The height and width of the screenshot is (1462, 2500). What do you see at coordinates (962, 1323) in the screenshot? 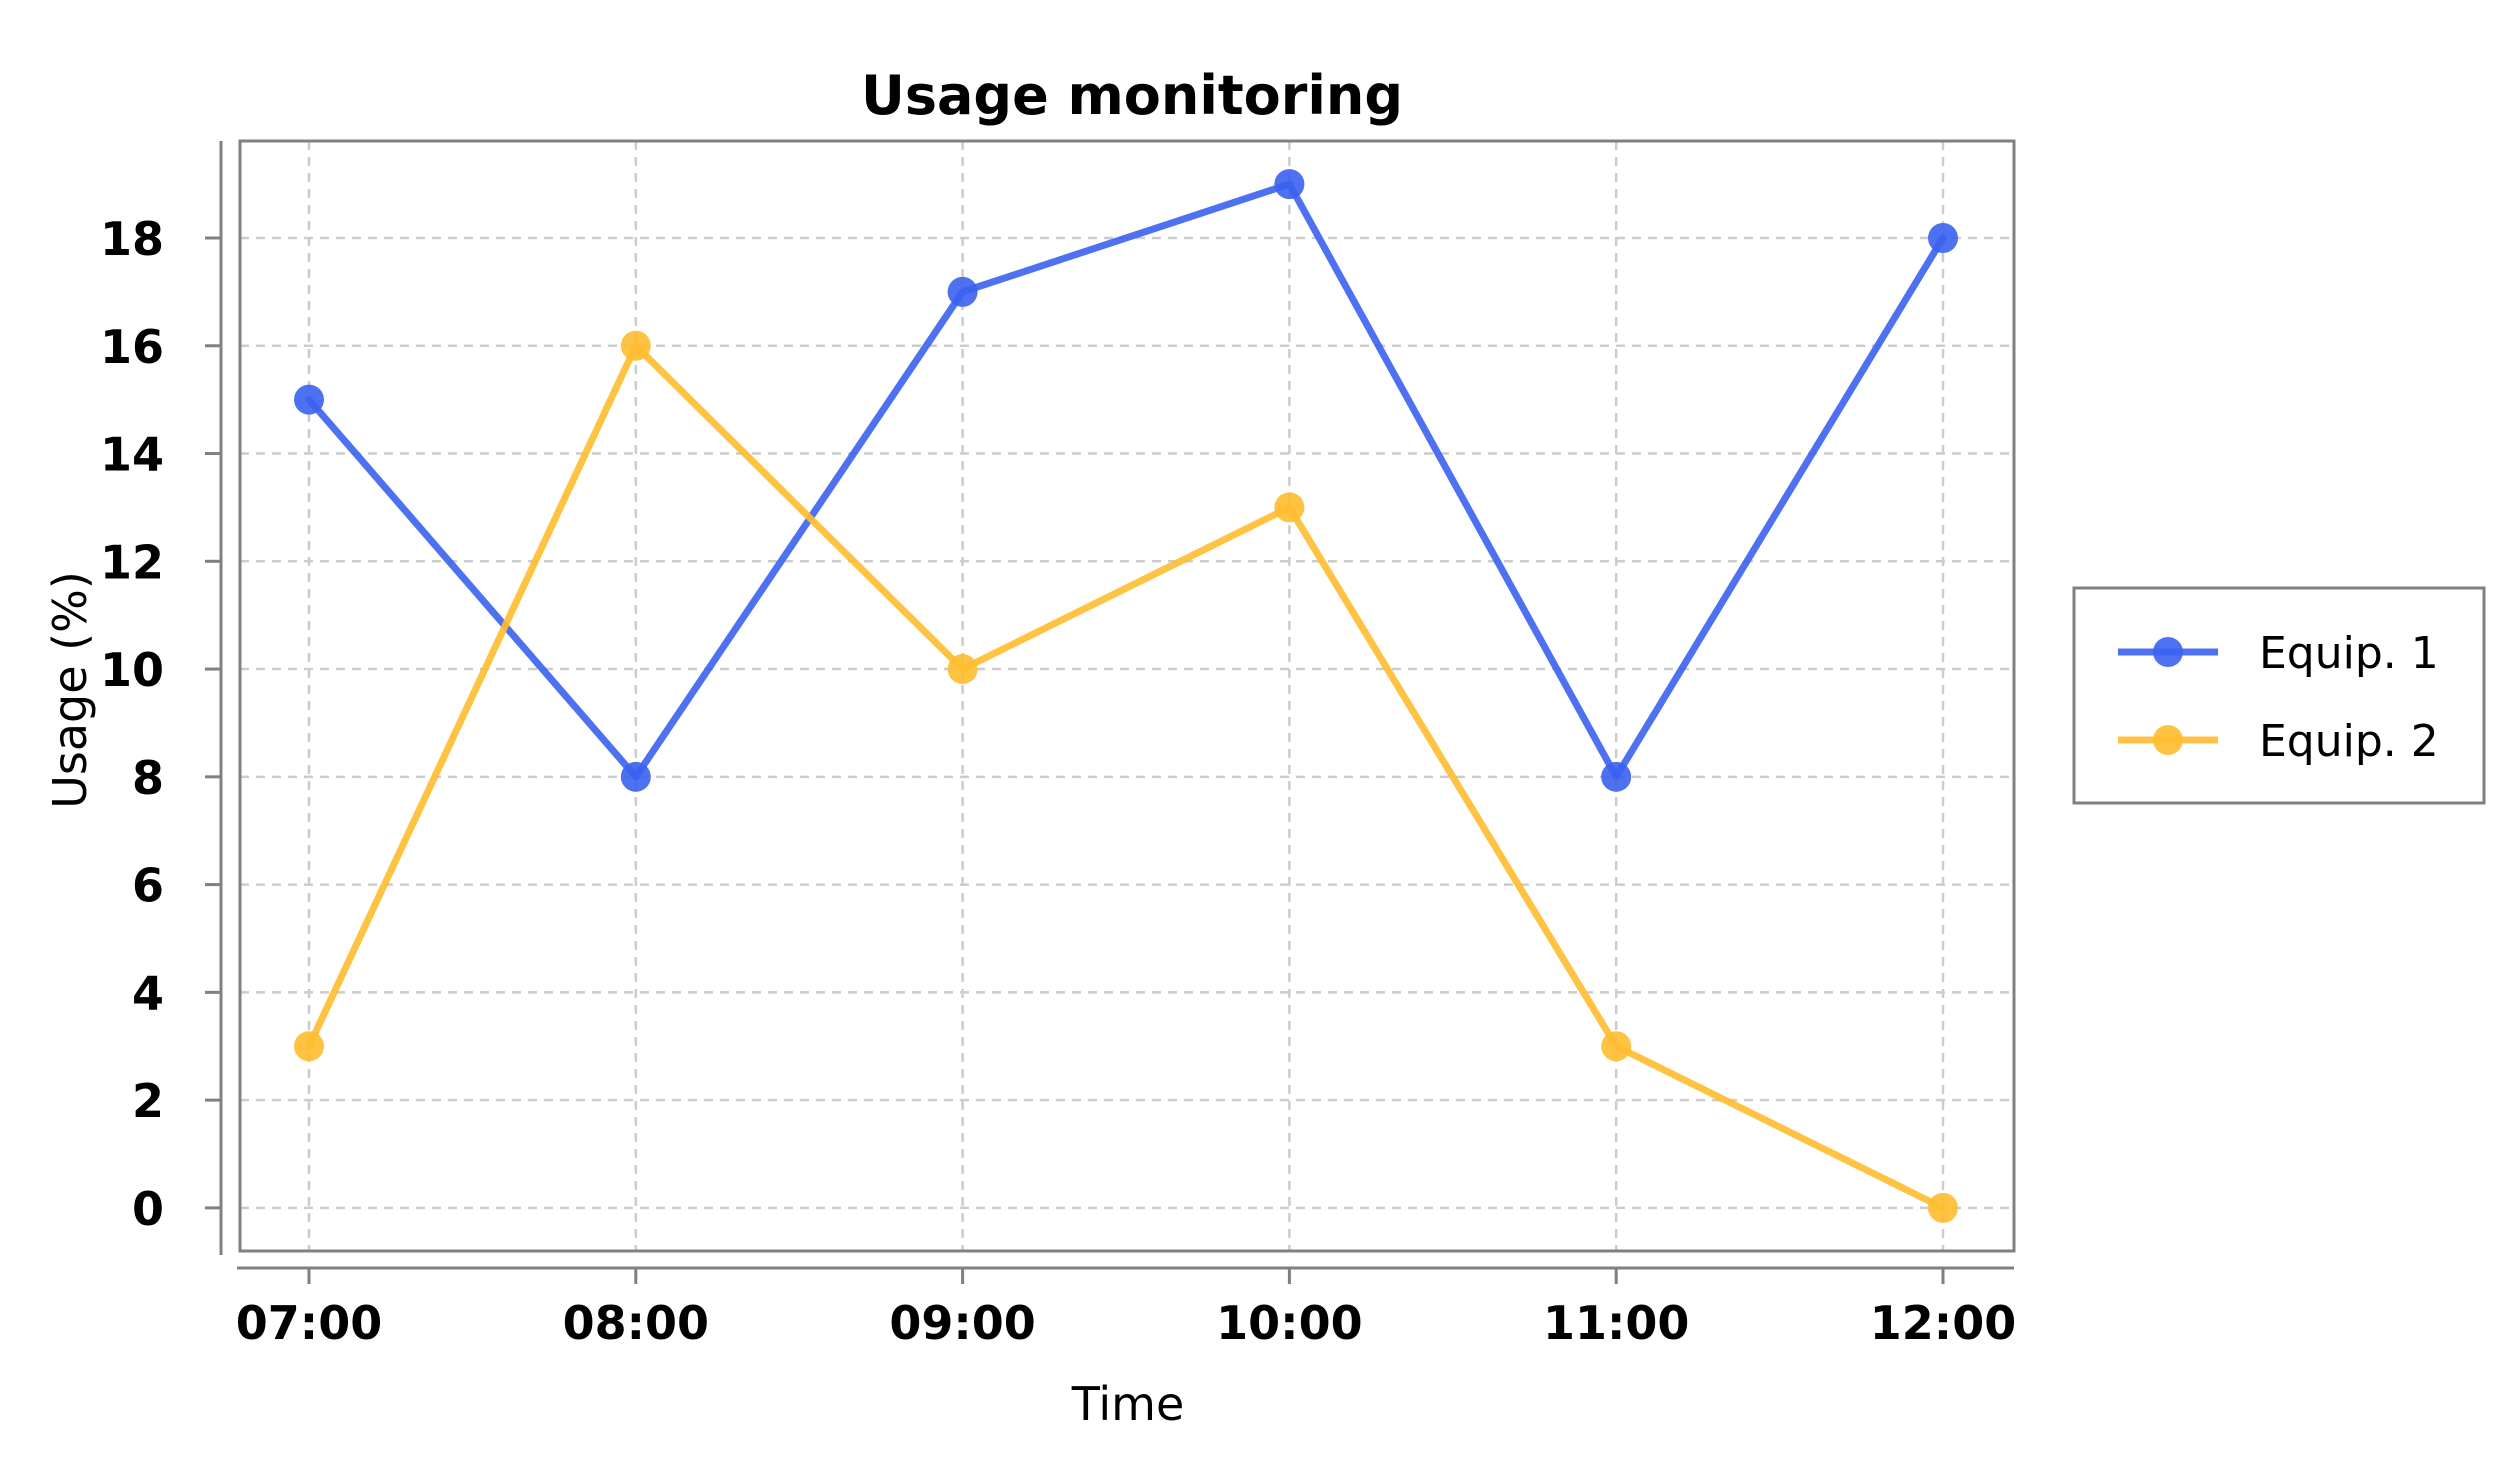
I see `x-tick-label: 09:00` at bounding box center [962, 1323].